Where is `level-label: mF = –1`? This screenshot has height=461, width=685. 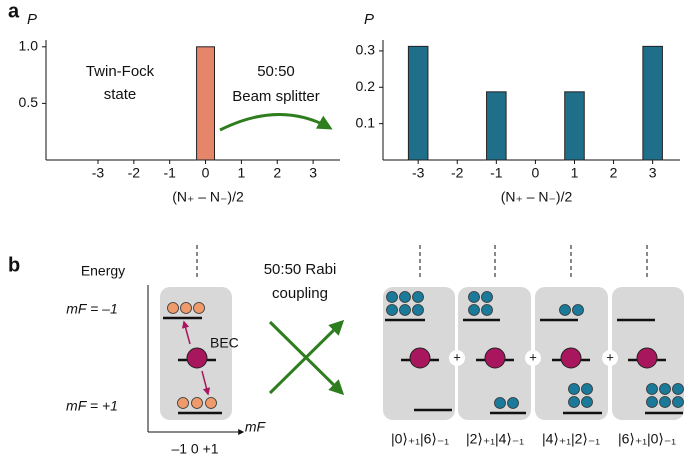
level-label: mF = –1 is located at coordinates (92, 309).